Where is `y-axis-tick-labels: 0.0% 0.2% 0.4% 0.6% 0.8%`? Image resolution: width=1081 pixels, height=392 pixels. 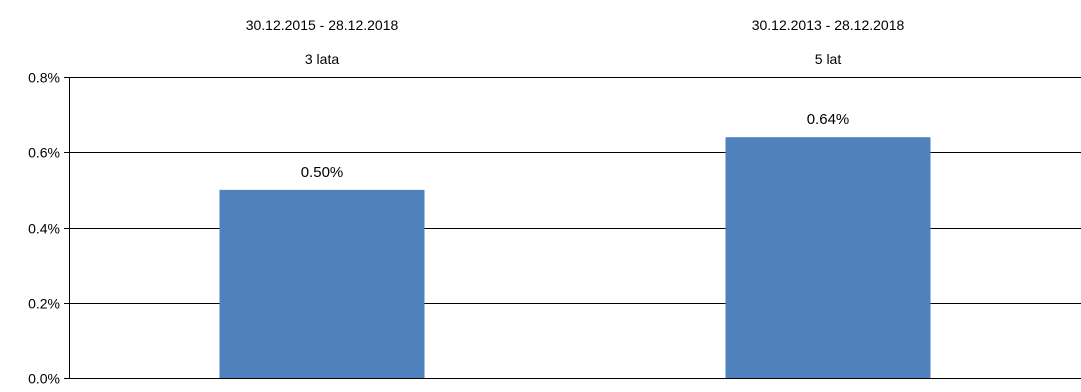 y-axis-tick-labels: 0.0% 0.2% 0.4% 0.6% 0.8% is located at coordinates (44, 228).